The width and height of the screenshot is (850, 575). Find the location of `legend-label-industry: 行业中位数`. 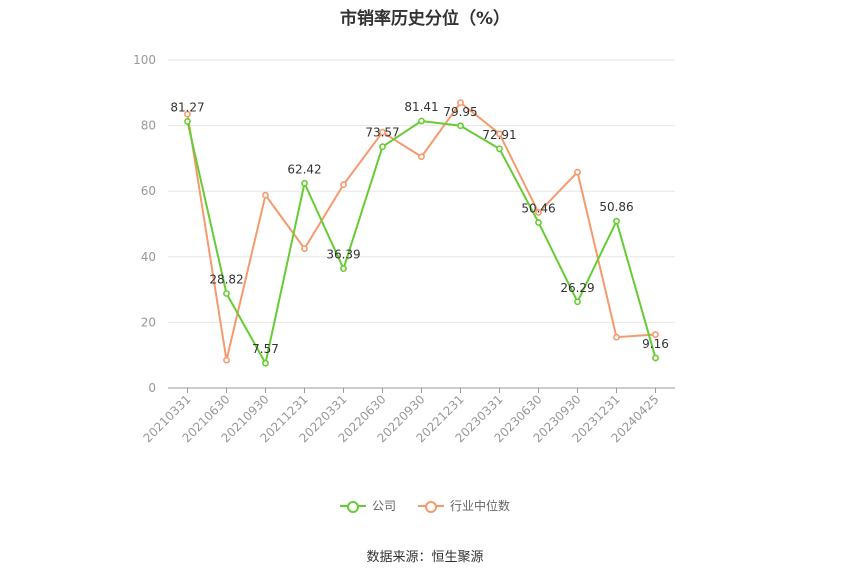

legend-label-industry: 行业中位数 is located at coordinates (480, 506).